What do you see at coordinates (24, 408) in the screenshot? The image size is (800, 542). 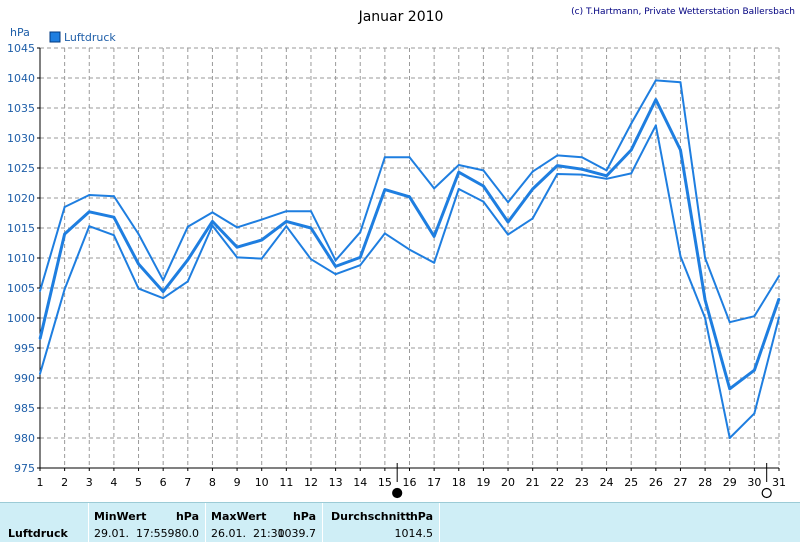 I see `y-tick-label: 985` at bounding box center [24, 408].